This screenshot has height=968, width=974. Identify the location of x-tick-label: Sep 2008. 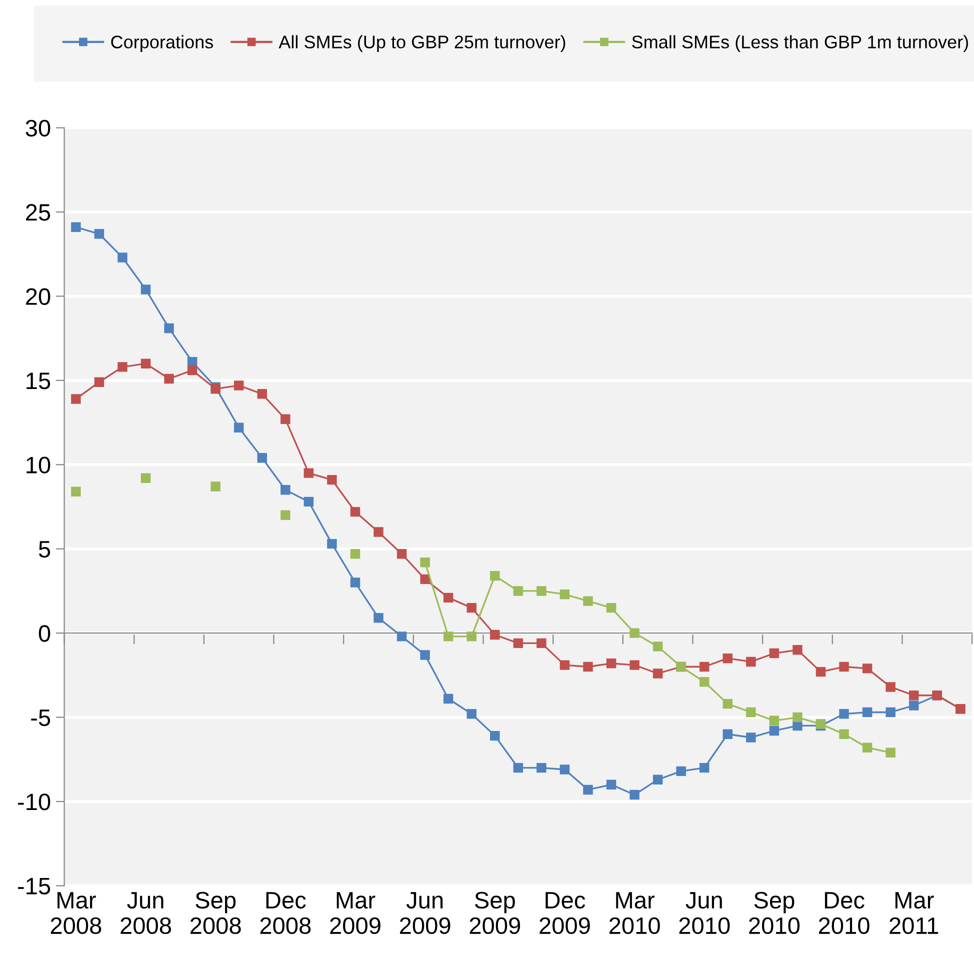
(215, 913).